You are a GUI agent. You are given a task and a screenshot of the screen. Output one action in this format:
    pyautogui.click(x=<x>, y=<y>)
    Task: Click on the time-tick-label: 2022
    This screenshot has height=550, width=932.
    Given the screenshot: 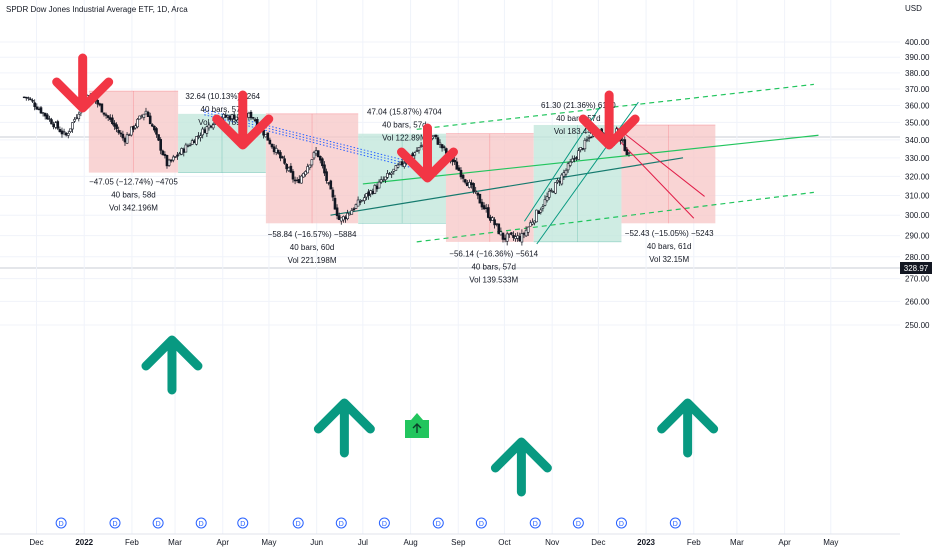 What is the action you would take?
    pyautogui.click(x=84, y=542)
    